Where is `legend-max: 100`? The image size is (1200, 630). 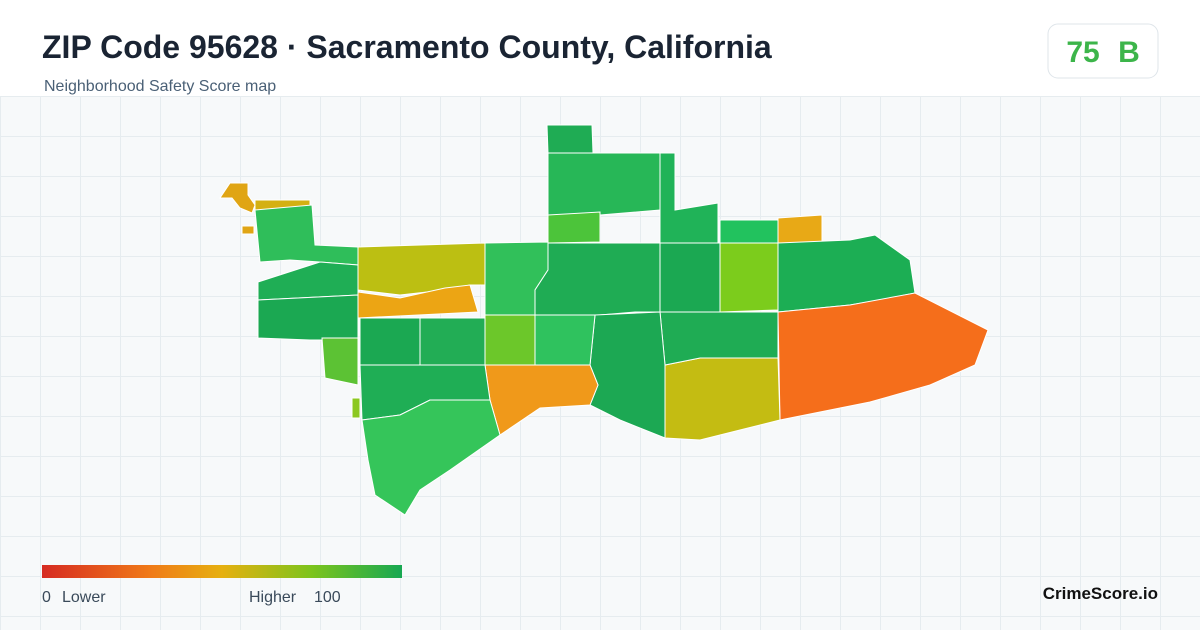 legend-max: 100 is located at coordinates (327, 597).